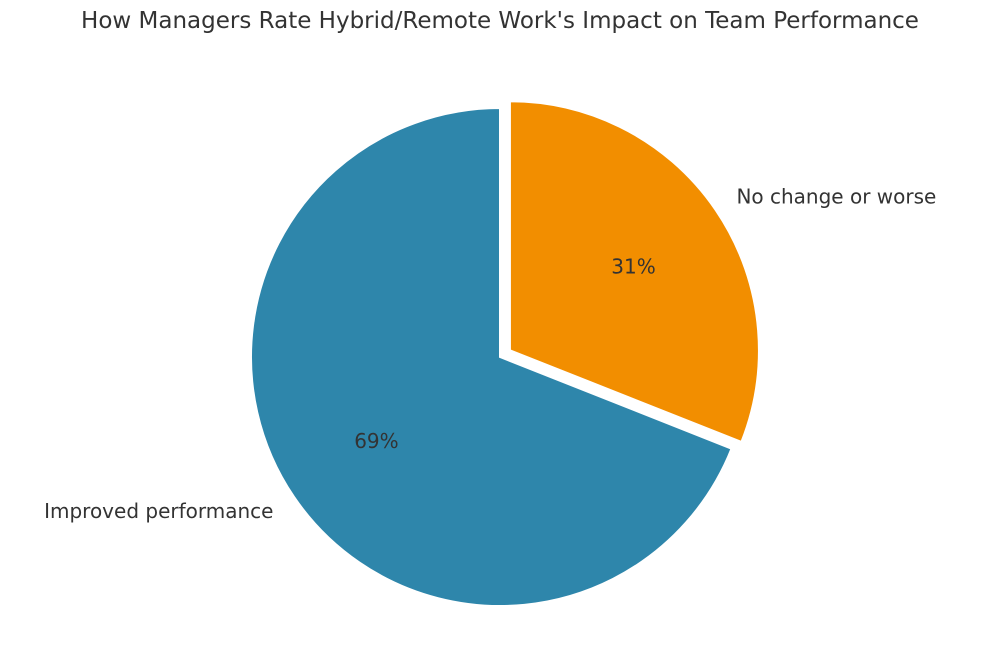 This screenshot has height=669, width=1000. I want to click on pie-slice-pct-label-1: 69%, so click(376, 441).